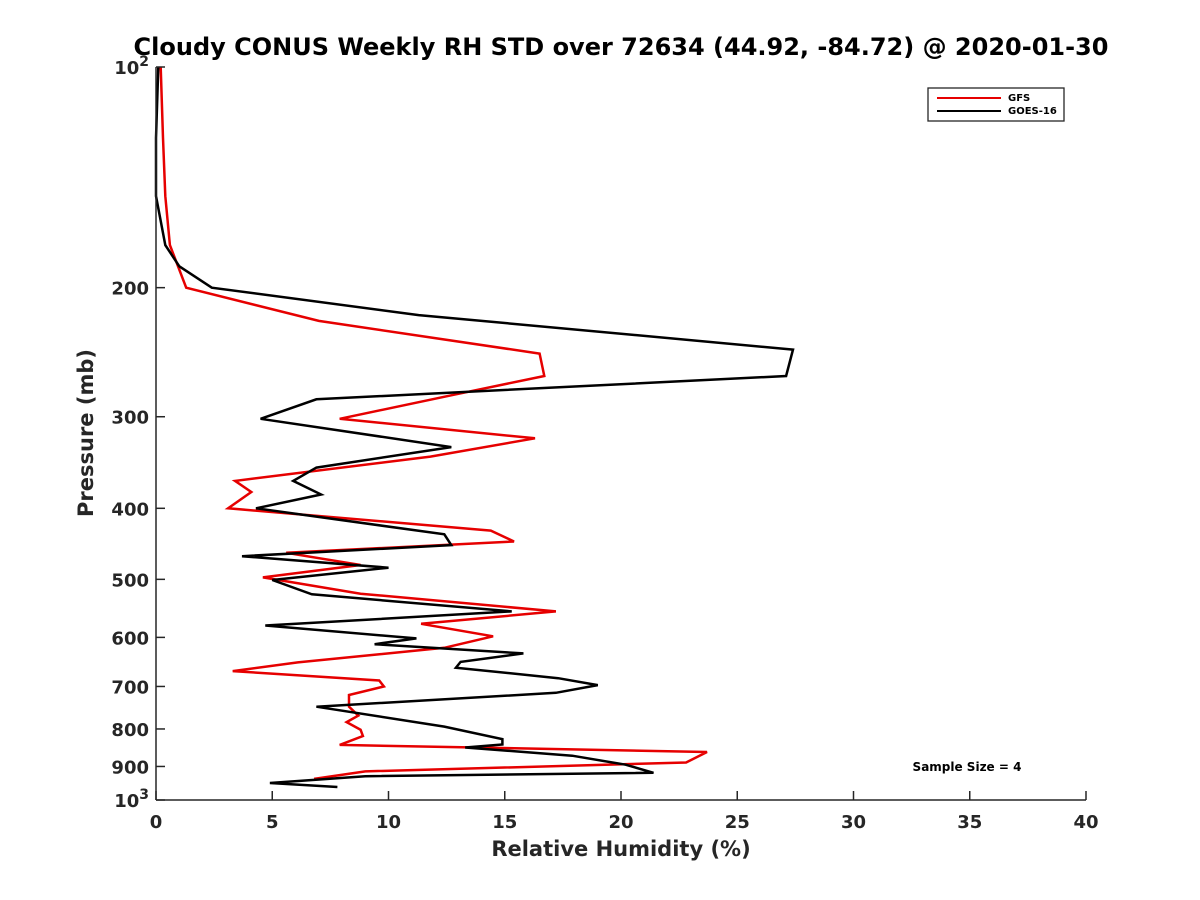  Describe the element at coordinates (156, 822) in the screenshot. I see `x-tick-label: 0` at that location.